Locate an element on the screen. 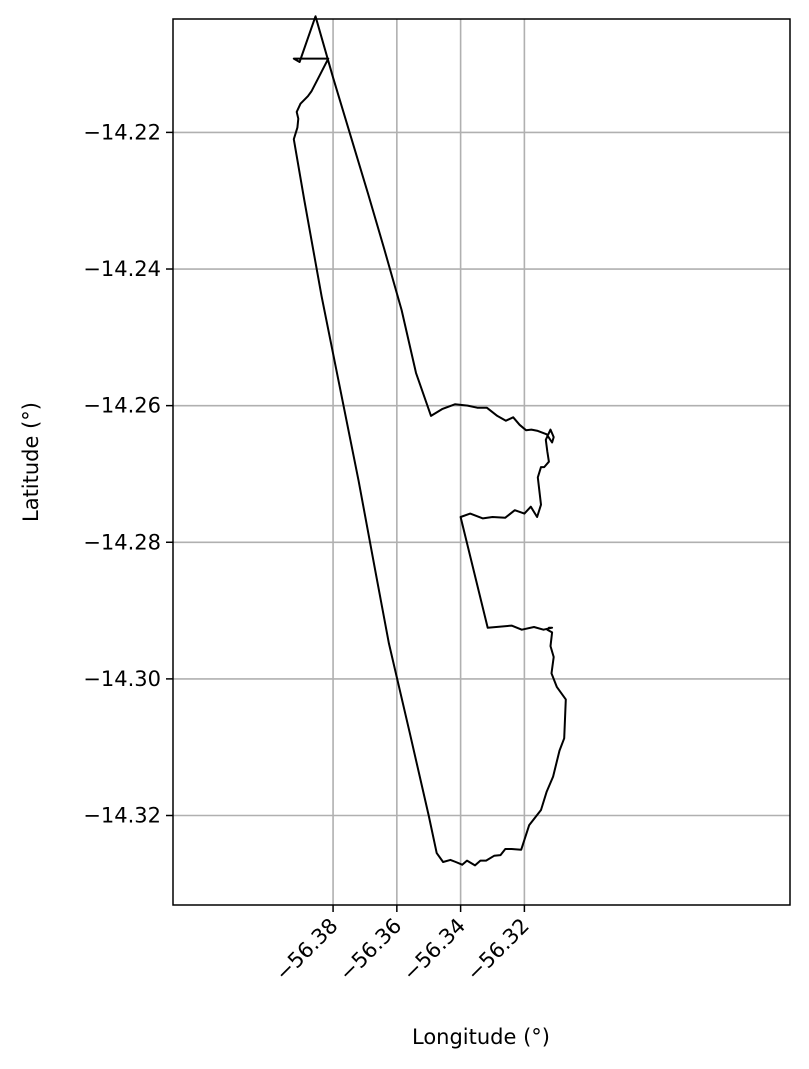  y-tick-label: −14.30 is located at coordinates (122, 679).